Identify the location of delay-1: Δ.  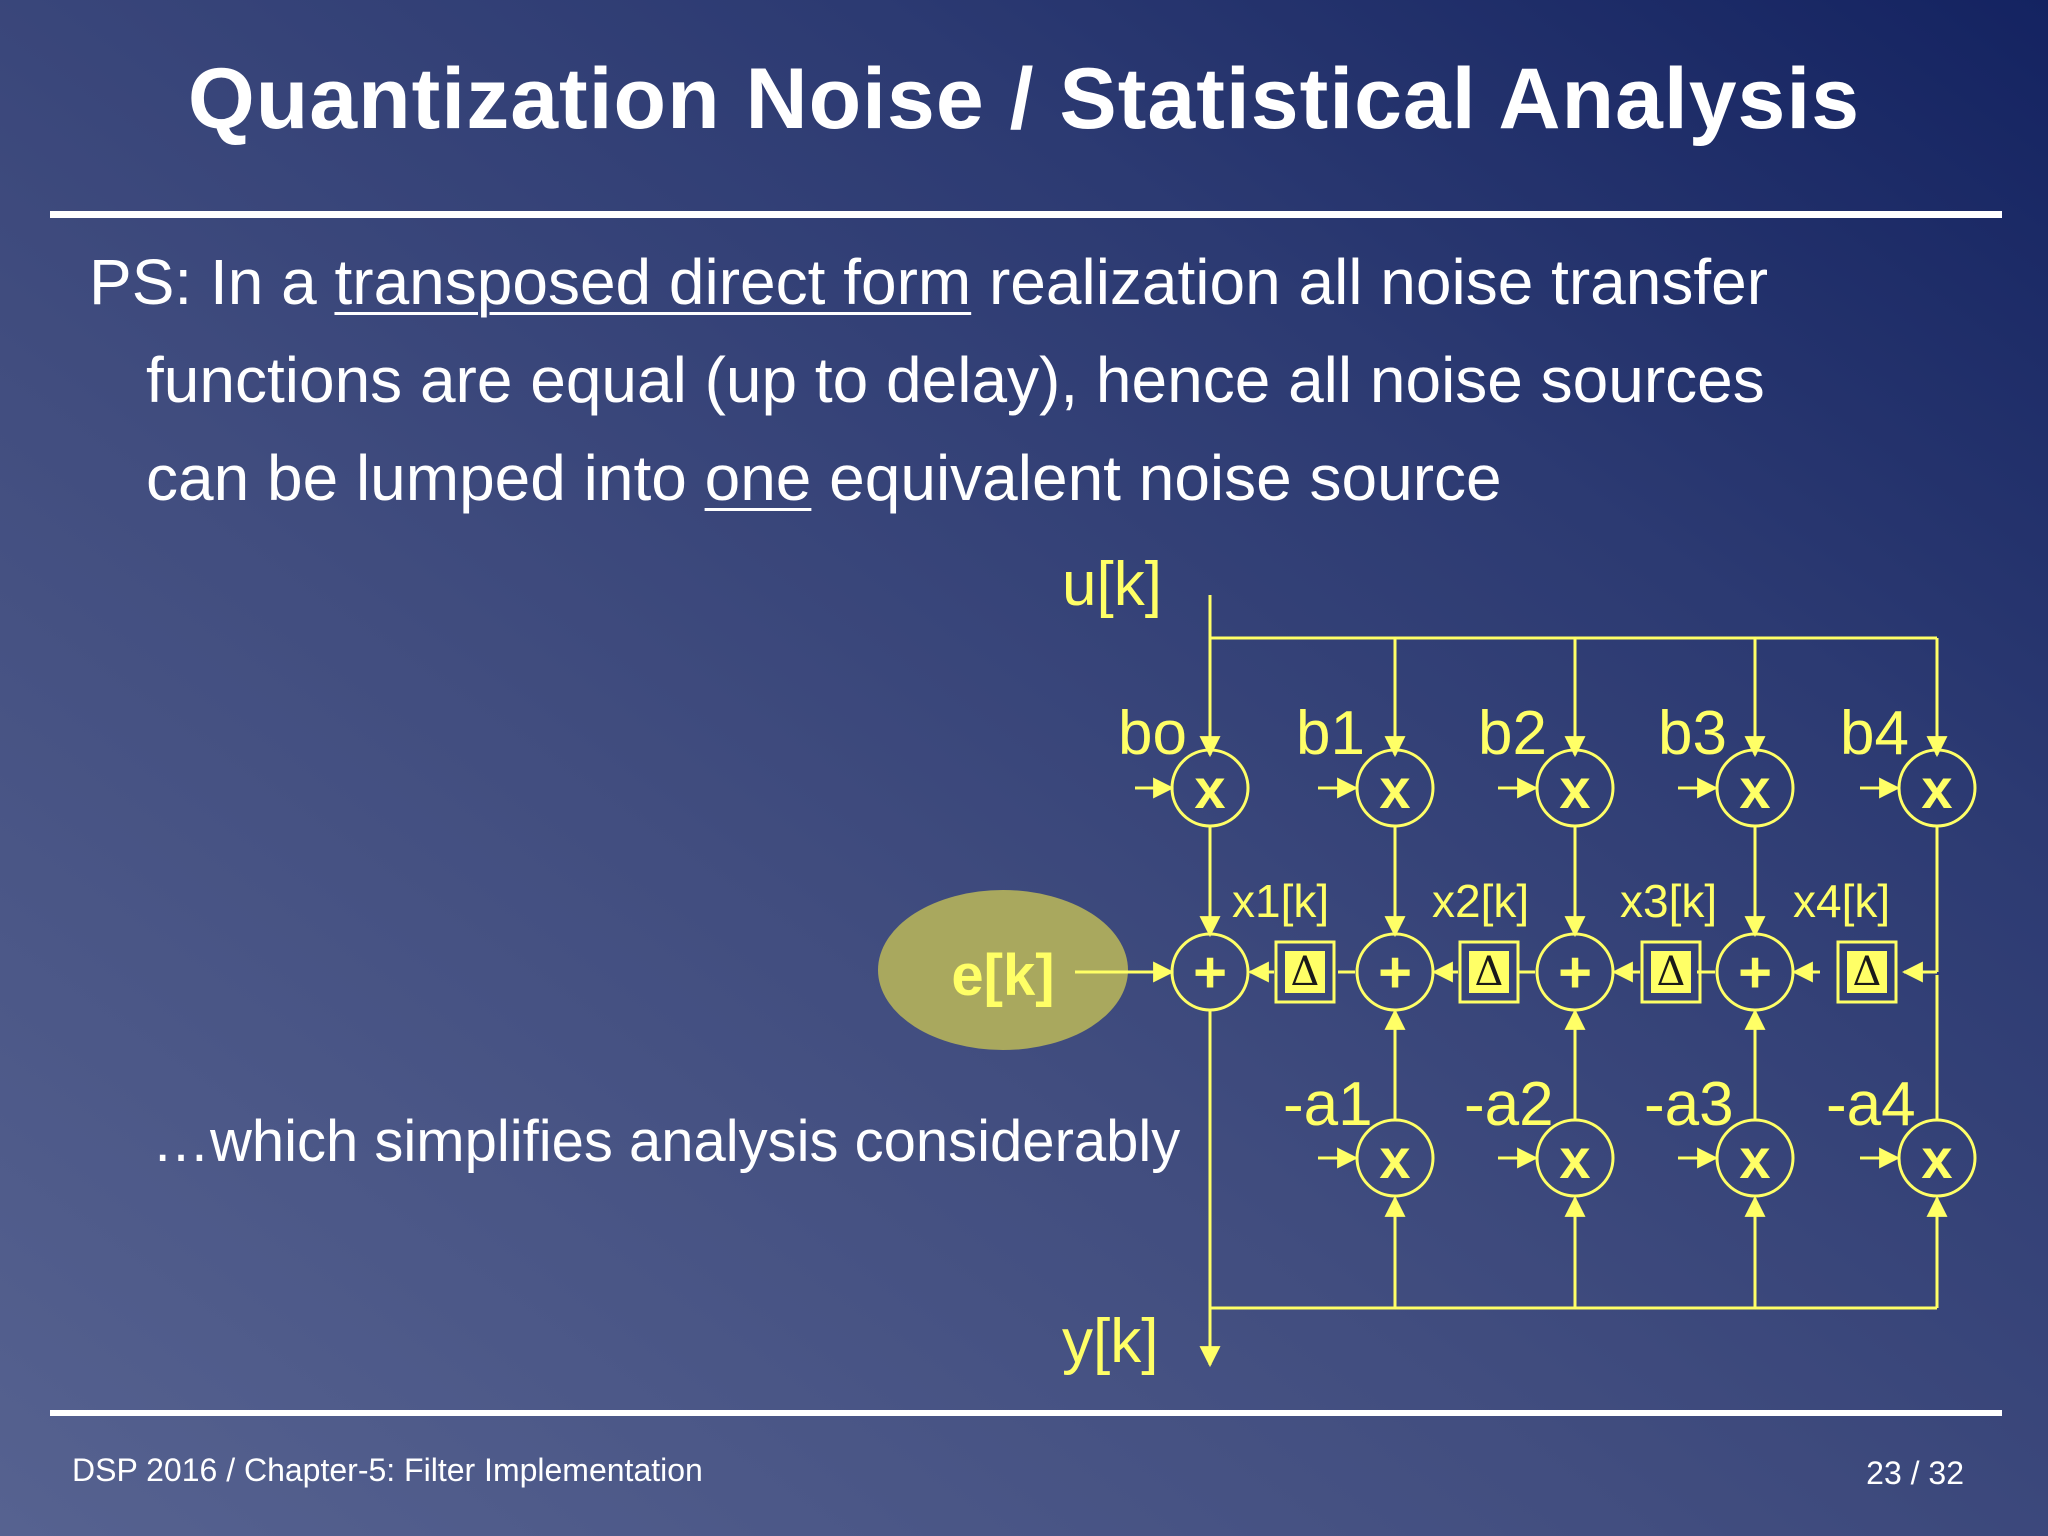
(1305, 972).